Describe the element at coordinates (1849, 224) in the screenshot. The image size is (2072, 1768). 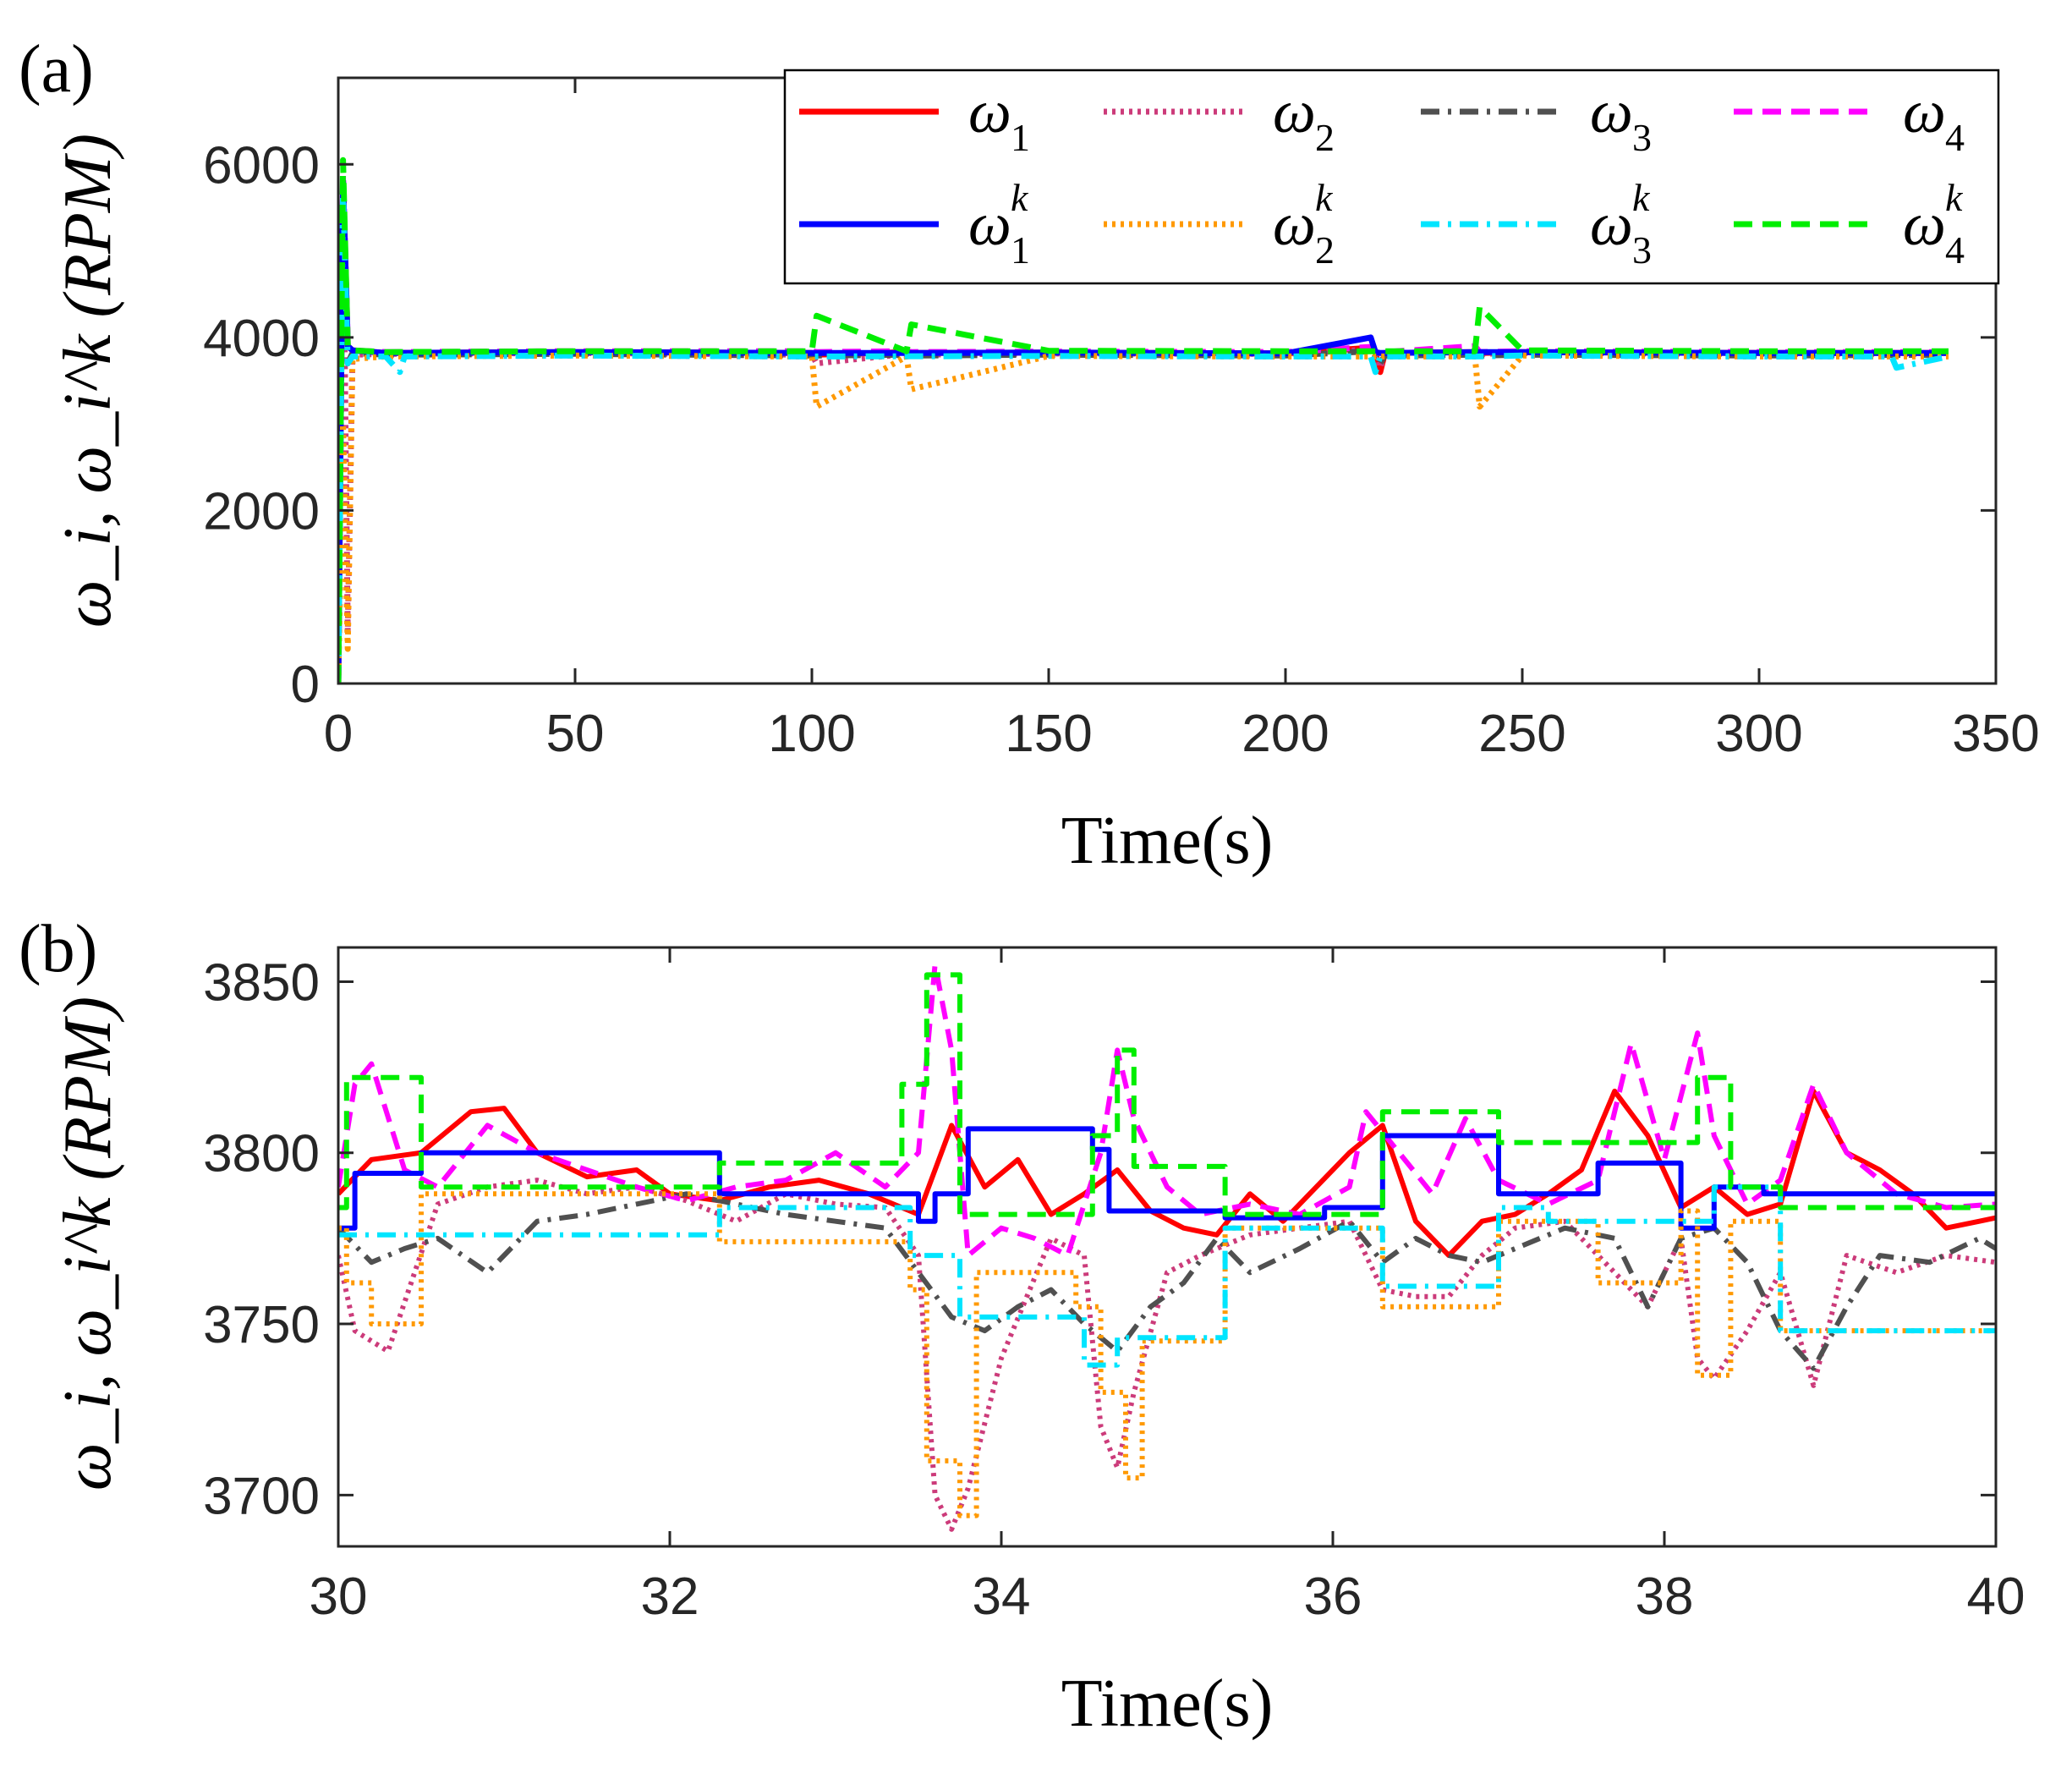
I see `legend-item-w4k: ω 4 k` at that location.